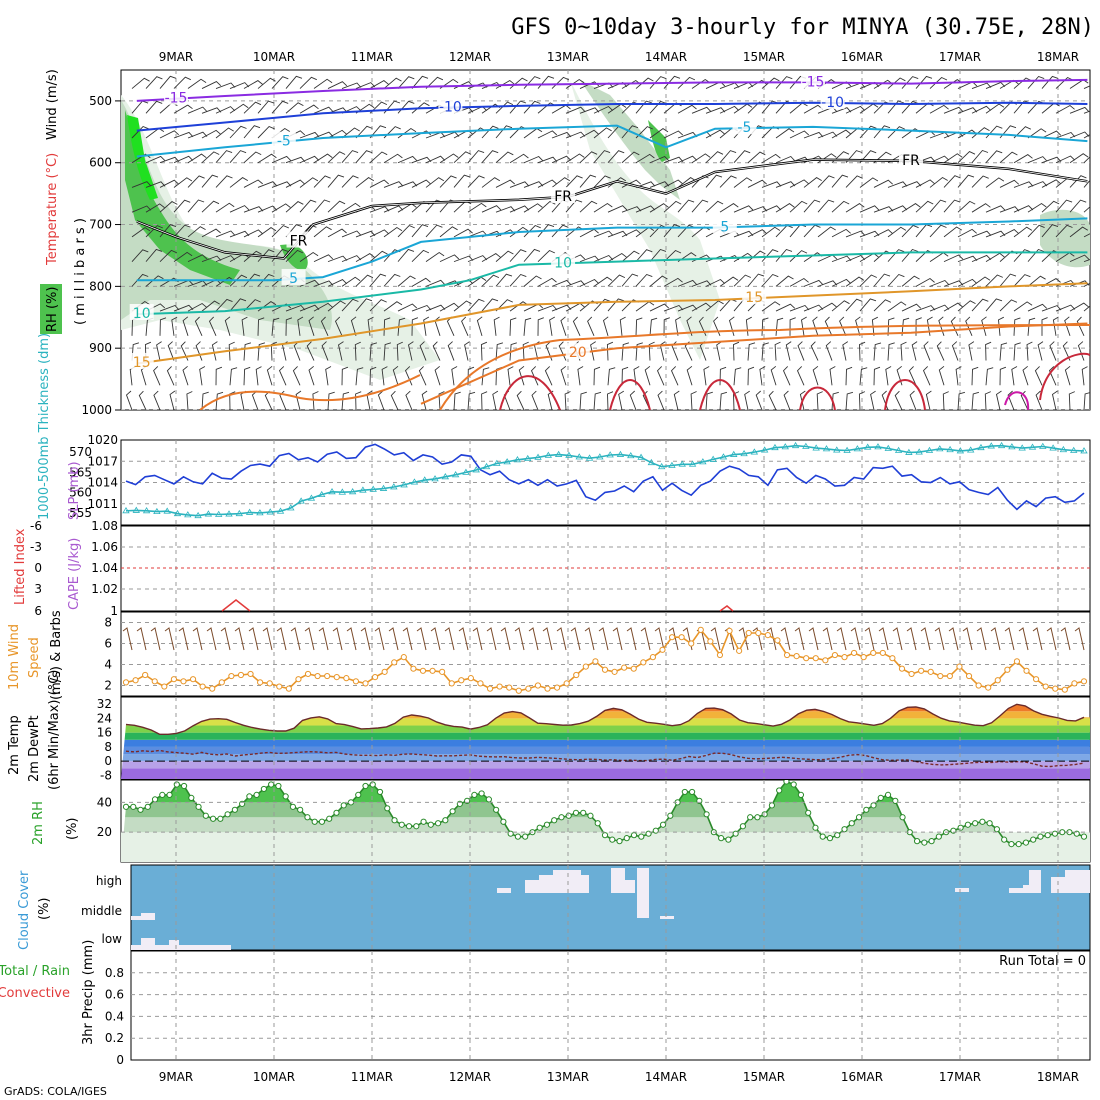 The width and height of the screenshot is (1100, 1100). Describe the element at coordinates (108, 747) in the screenshot. I see `temp-tick-8: 8` at that location.